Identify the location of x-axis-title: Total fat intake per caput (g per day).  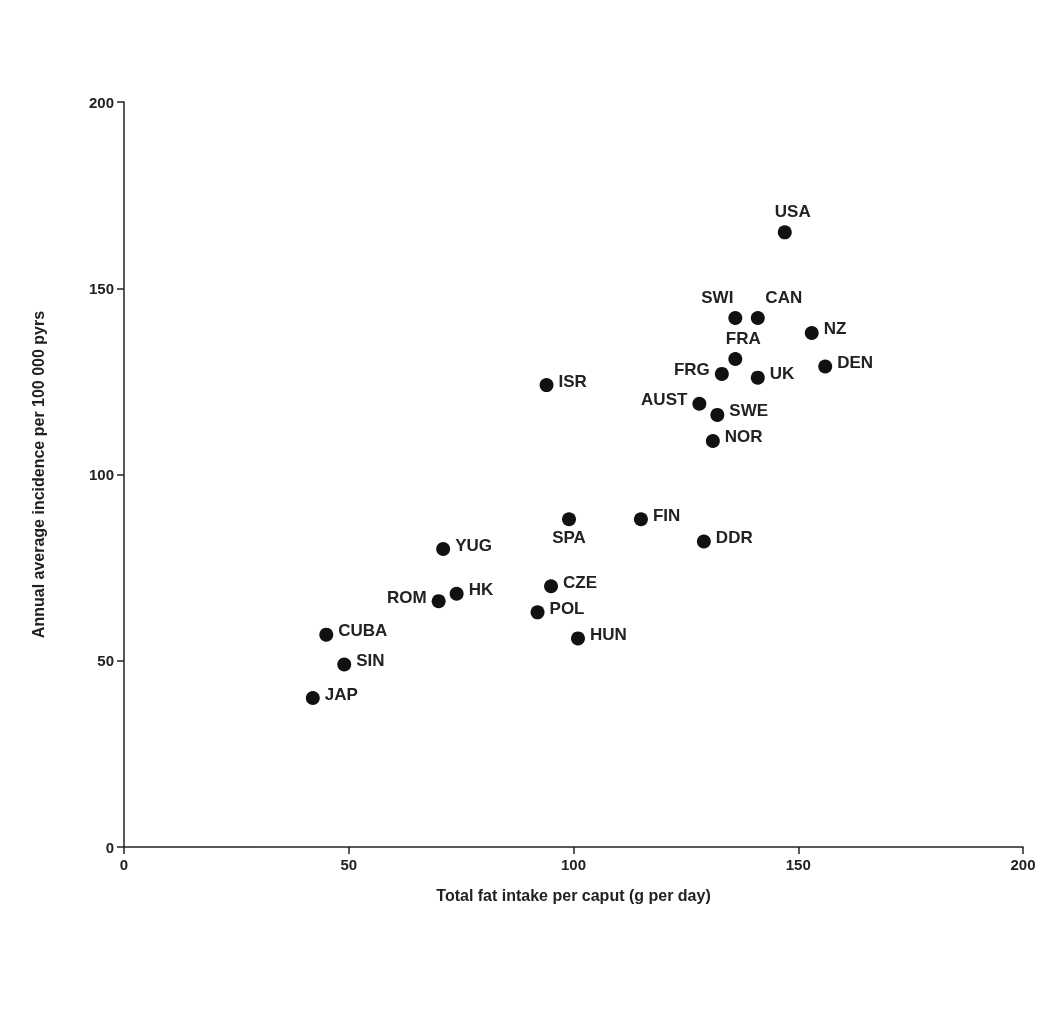
(573, 895).